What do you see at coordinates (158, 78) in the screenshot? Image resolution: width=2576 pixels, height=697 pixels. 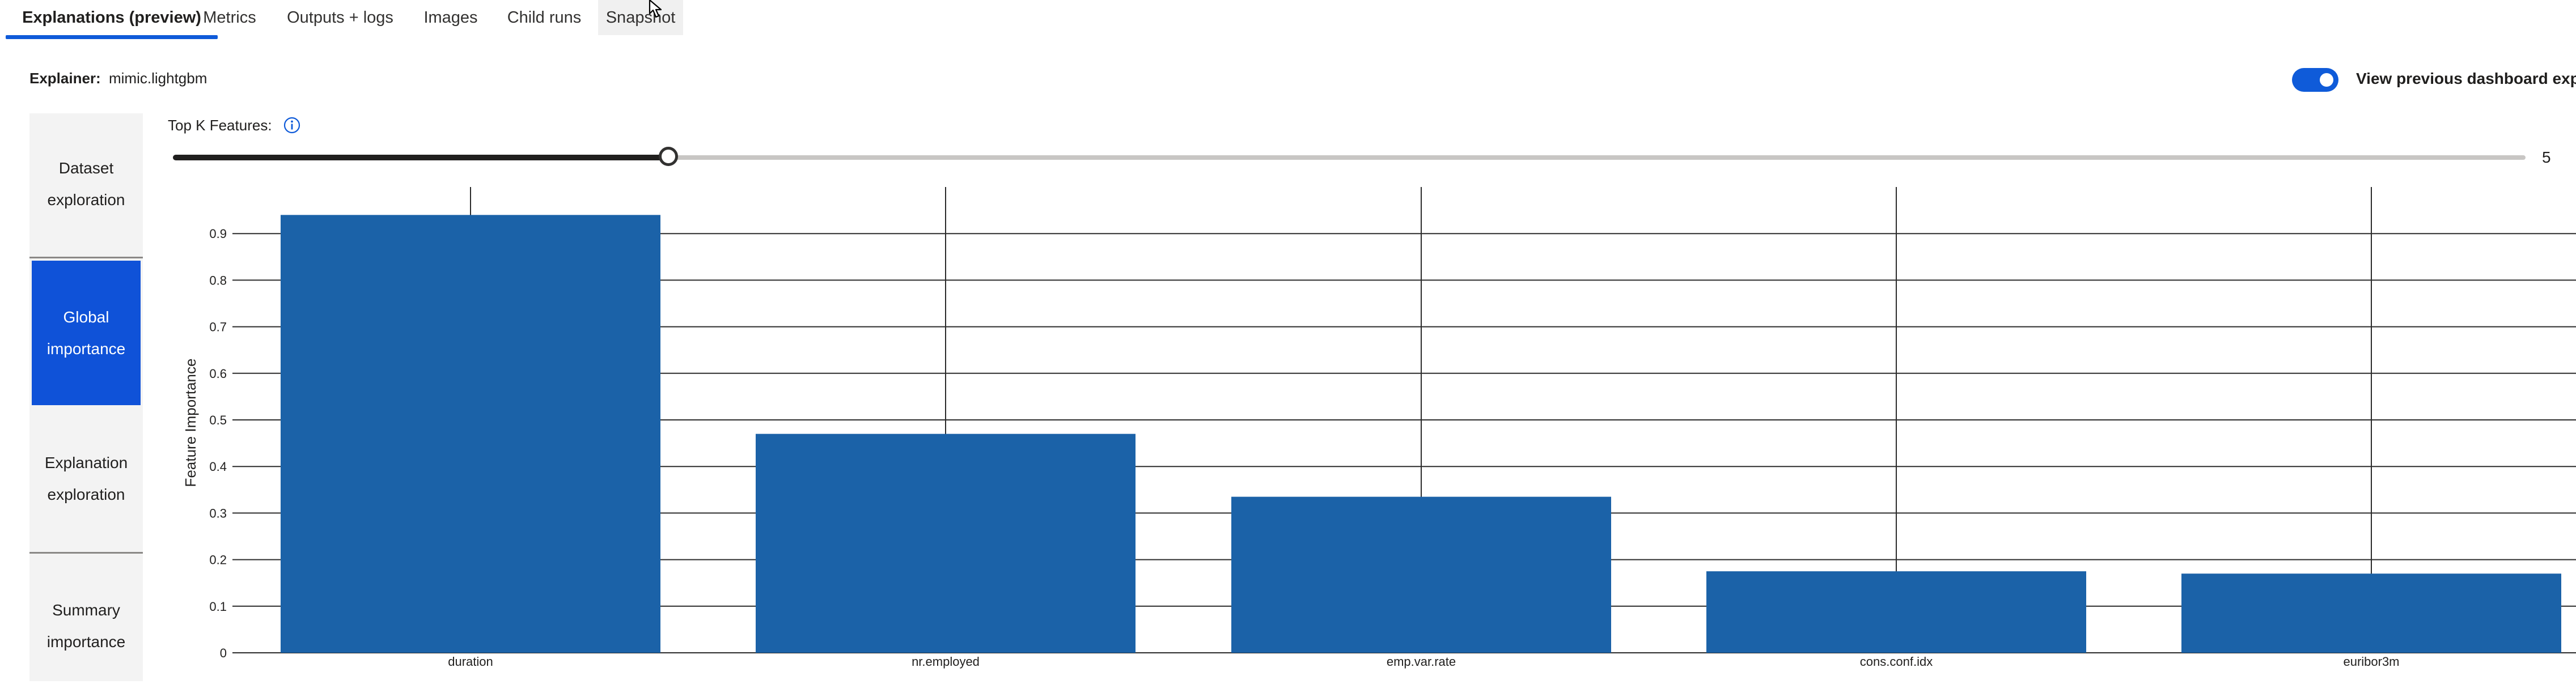 I see `explainer-value: mimic.lightgbm` at bounding box center [158, 78].